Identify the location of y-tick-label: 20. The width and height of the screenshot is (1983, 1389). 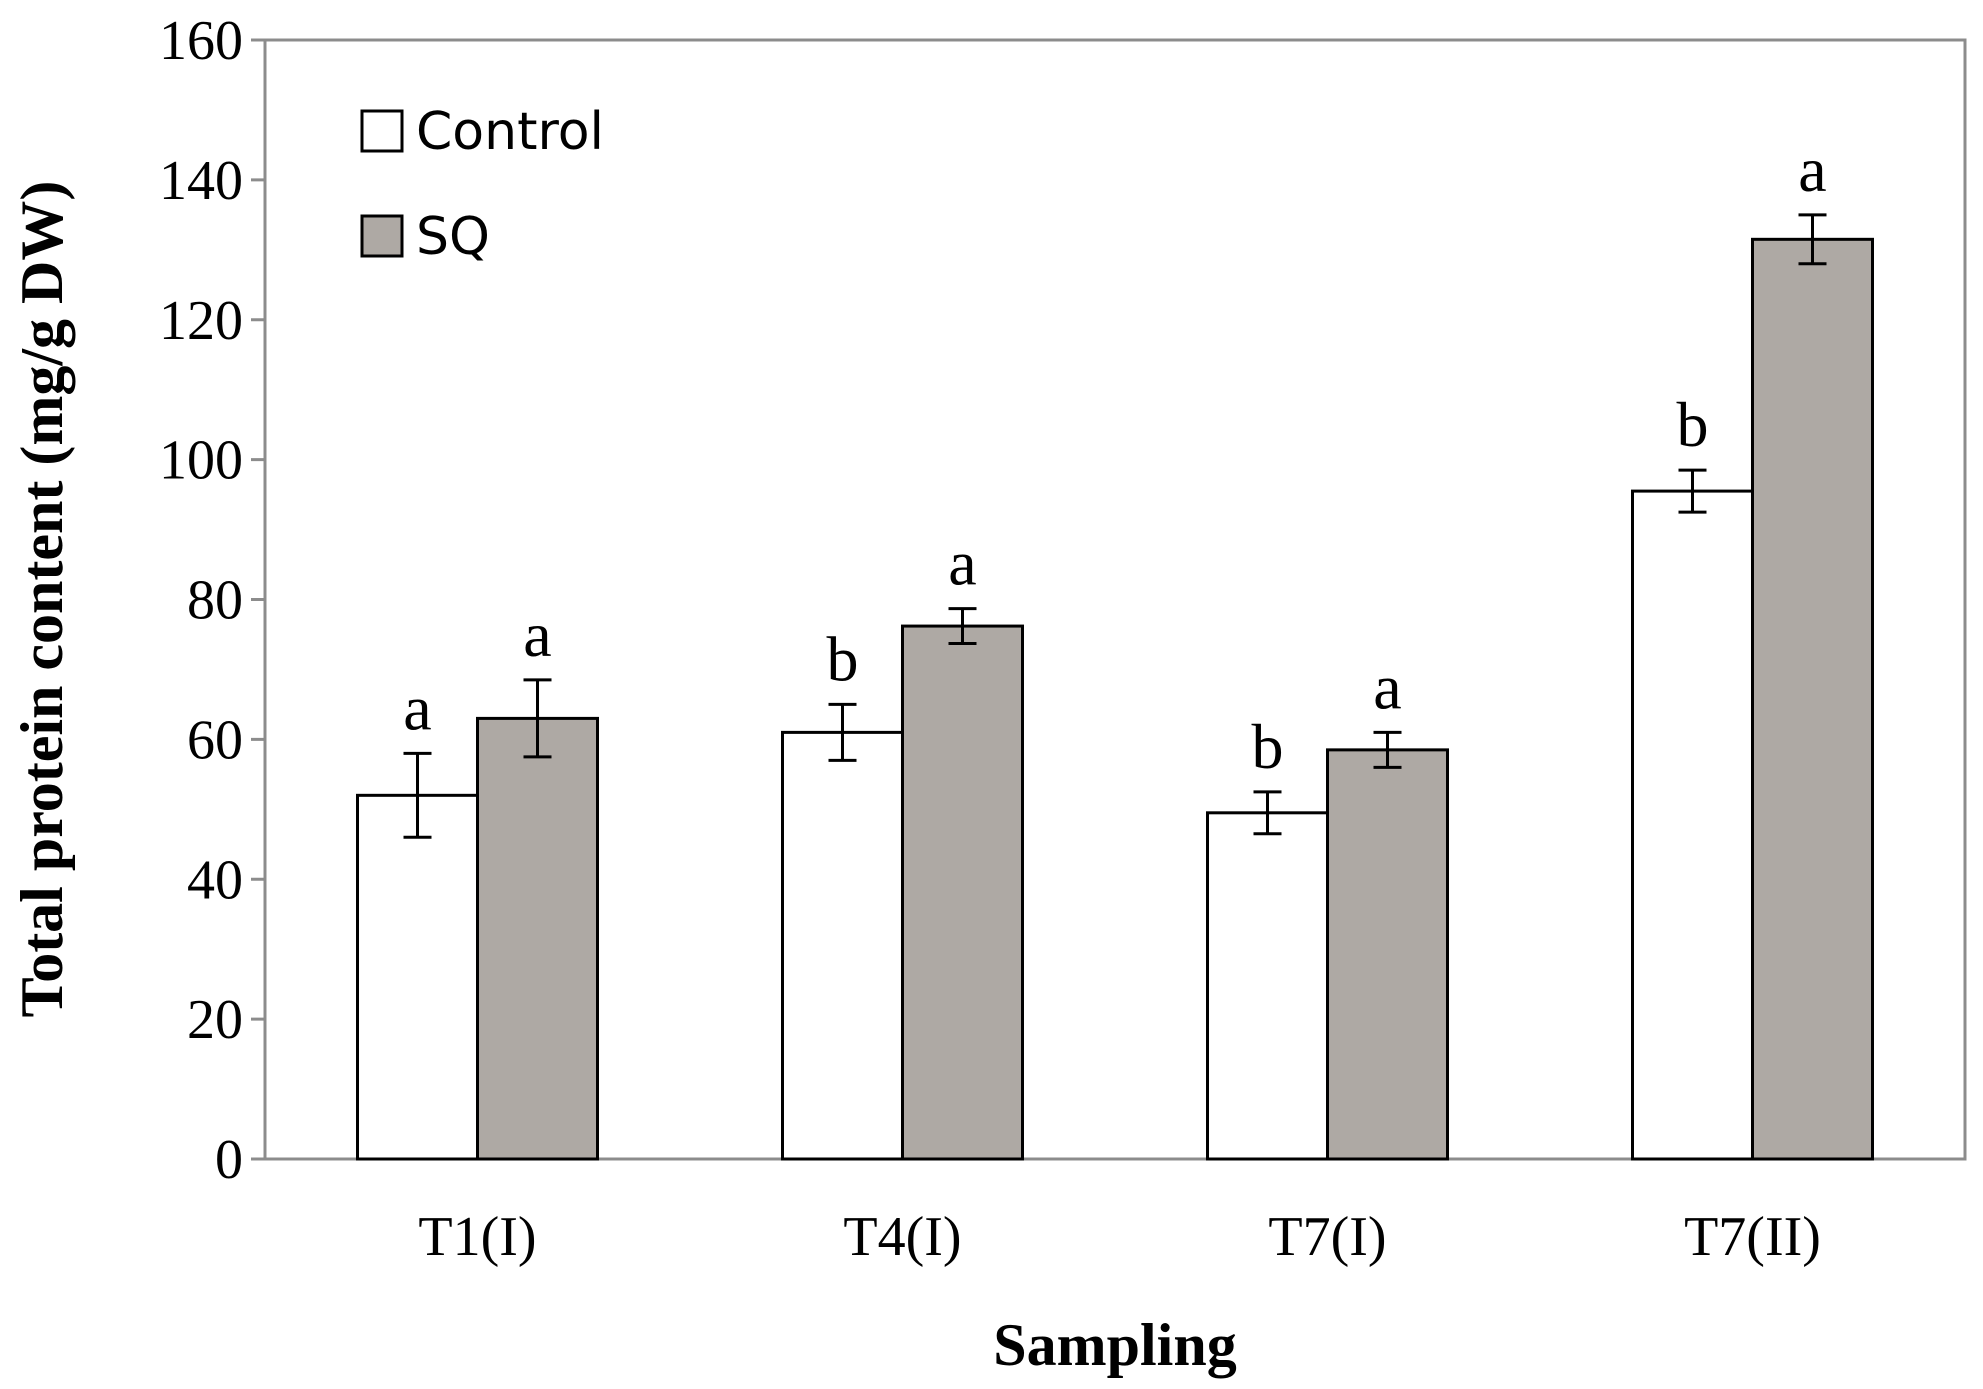
(215, 1020).